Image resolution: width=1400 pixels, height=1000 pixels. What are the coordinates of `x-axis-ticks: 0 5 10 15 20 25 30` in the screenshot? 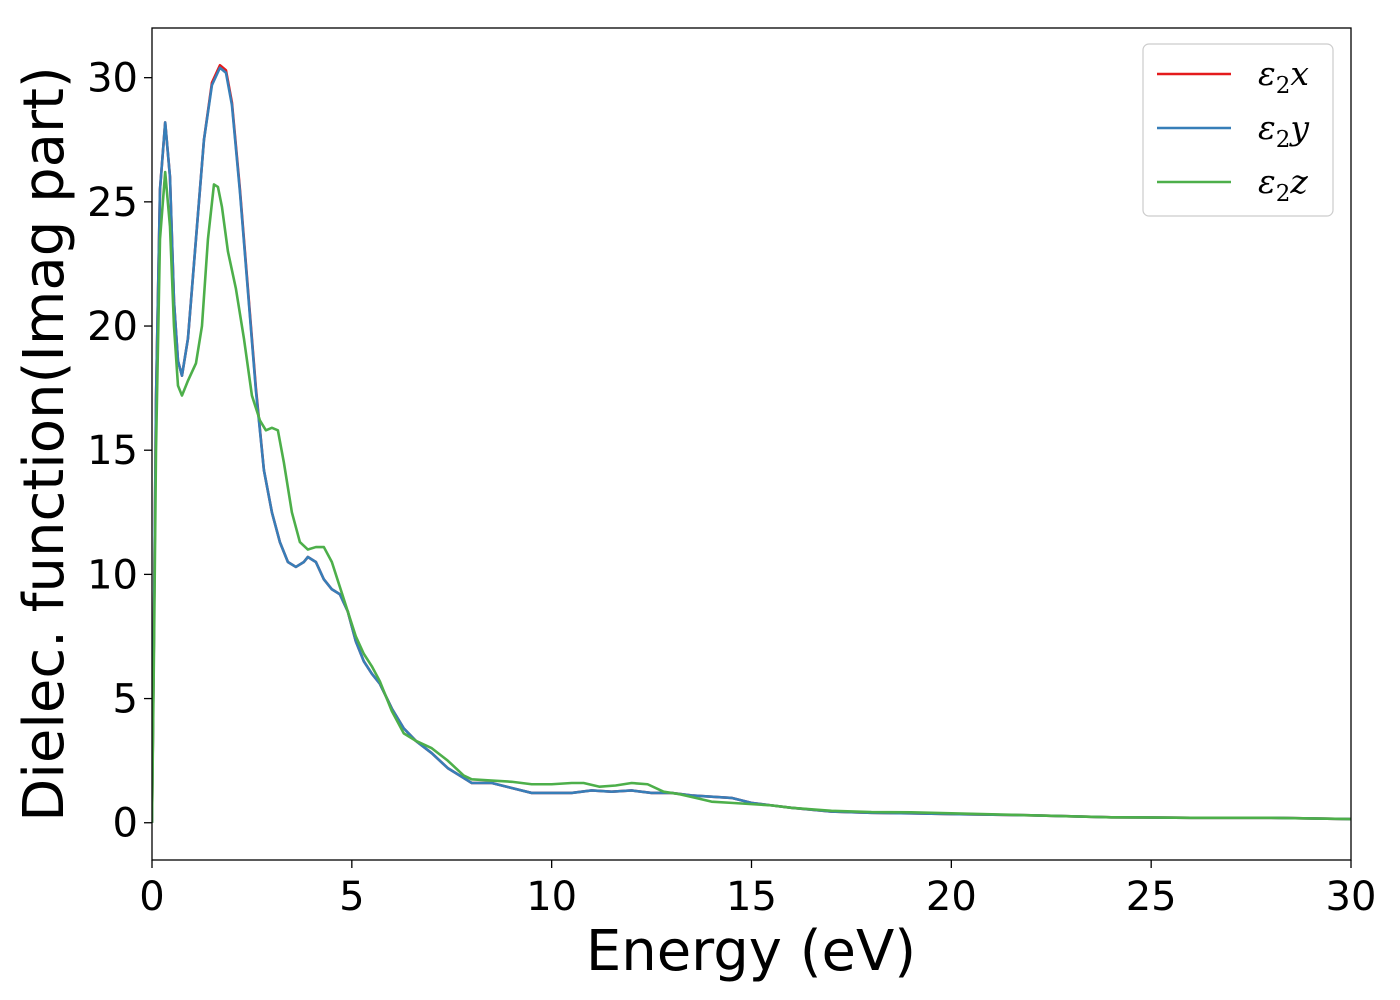 It's located at (757, 890).